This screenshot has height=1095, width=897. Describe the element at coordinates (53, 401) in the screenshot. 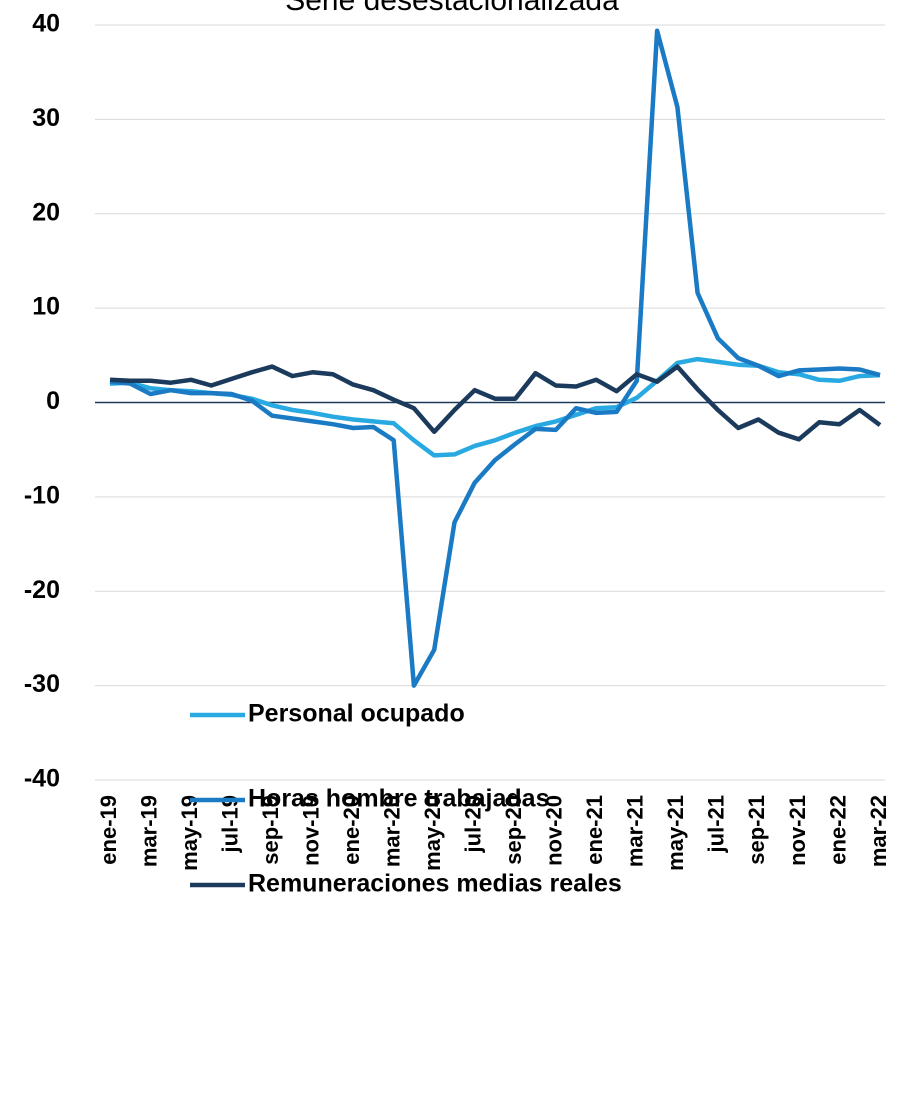

I see `y-tick-label: 0` at that location.